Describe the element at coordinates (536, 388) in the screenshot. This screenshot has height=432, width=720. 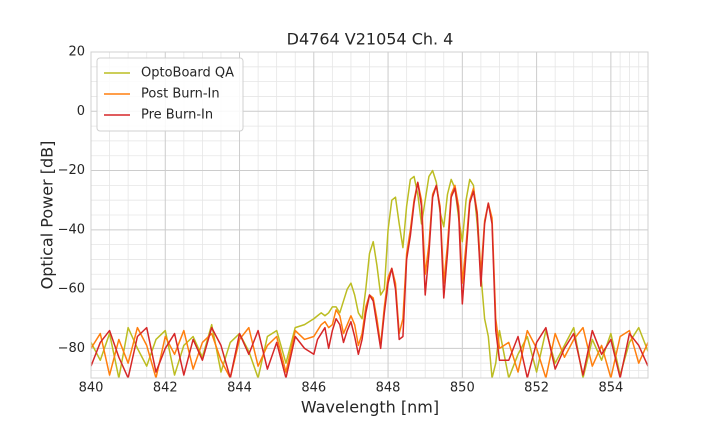
I see `x-tick-label: 852` at that location.